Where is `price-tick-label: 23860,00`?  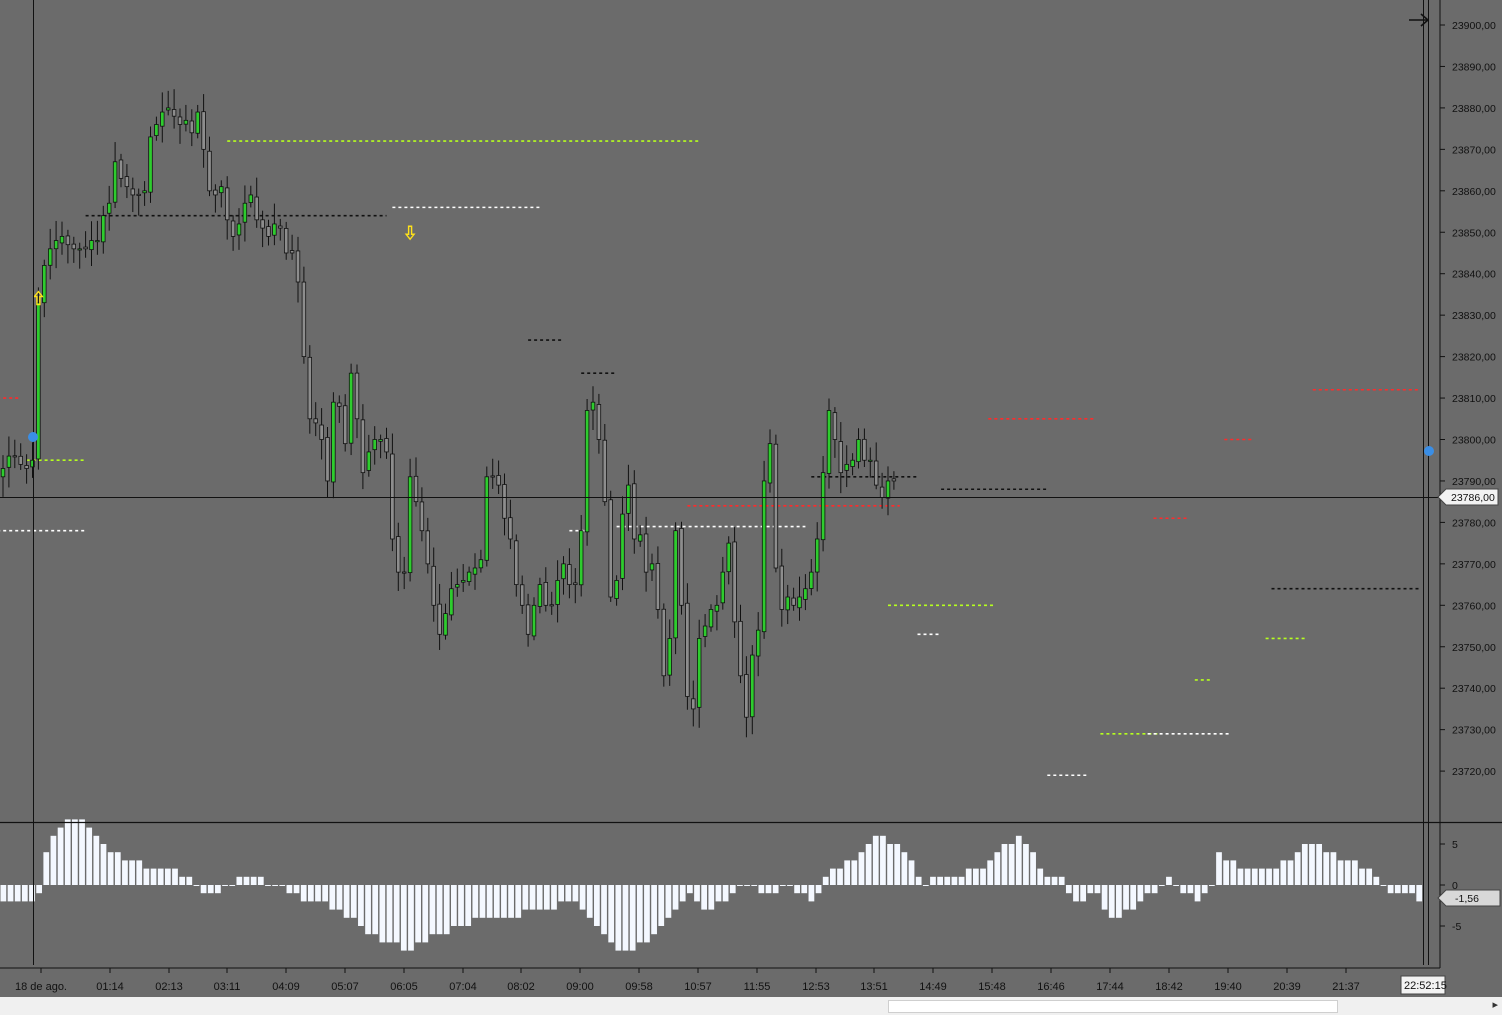
price-tick-label: 23860,00 is located at coordinates (1474, 192).